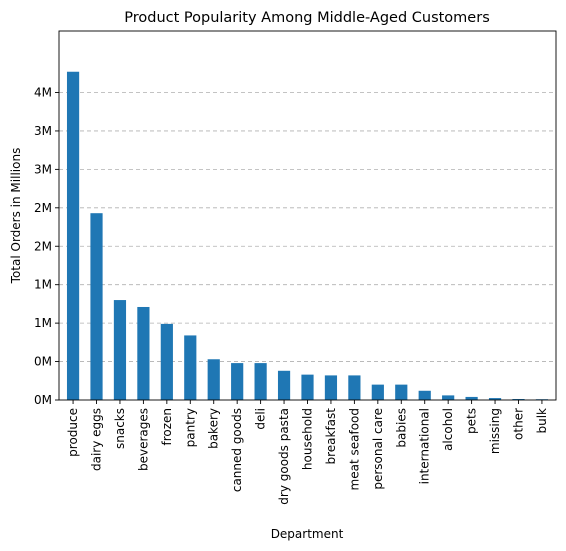 This screenshot has width=566, height=551. What do you see at coordinates (448, 397) in the screenshot?
I see `bar-alcohol` at bounding box center [448, 397].